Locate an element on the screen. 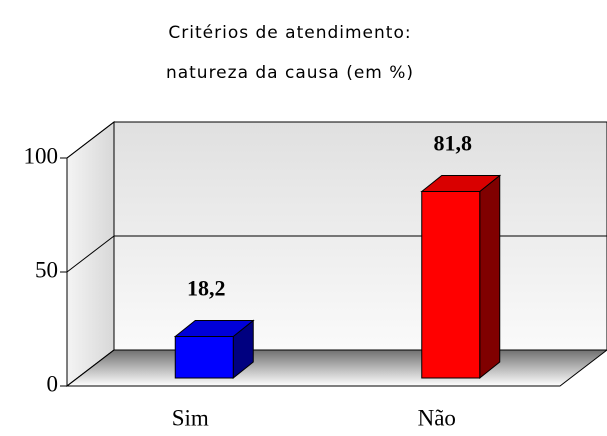 This screenshot has height=436, width=607. chart-title: Critérios de atendimento: is located at coordinates (289, 33).